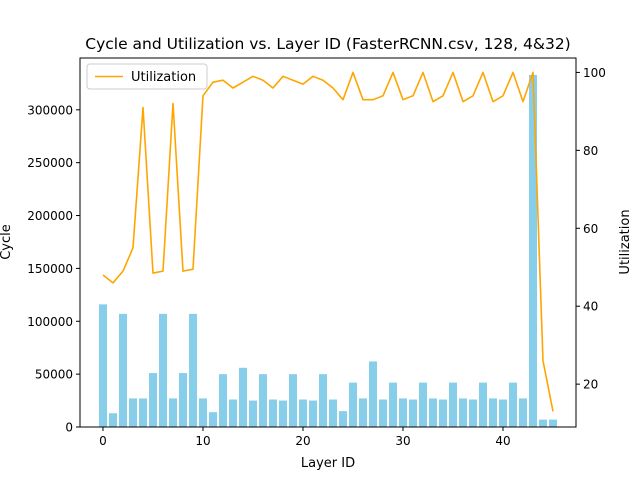 The height and width of the screenshot is (484, 640). I want to click on y-tick-label: 100000, so click(50, 322).